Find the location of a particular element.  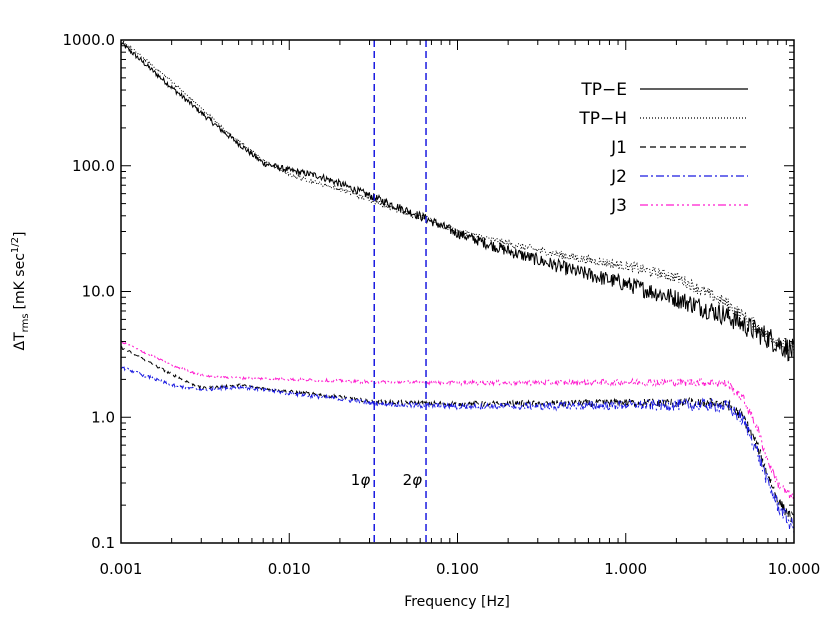

y-tick-label: 10.0 is located at coordinates (98, 292).